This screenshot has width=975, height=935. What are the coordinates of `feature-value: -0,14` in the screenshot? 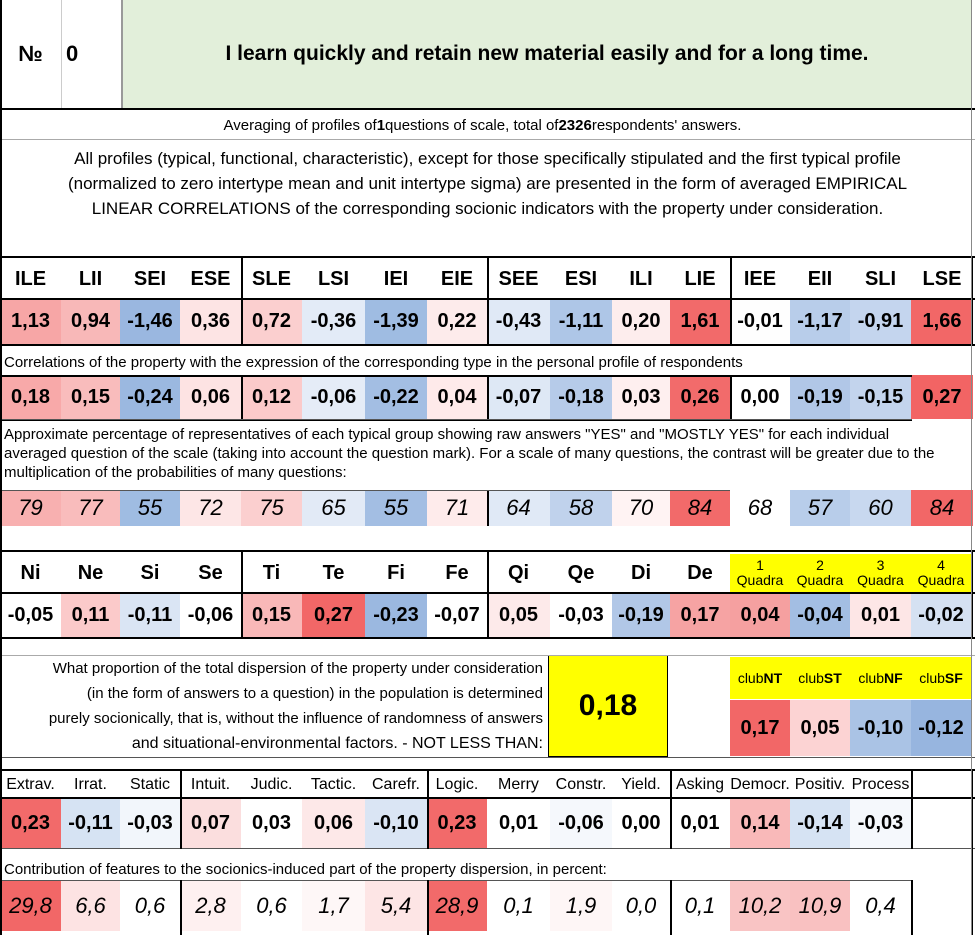 It's located at (820, 823).